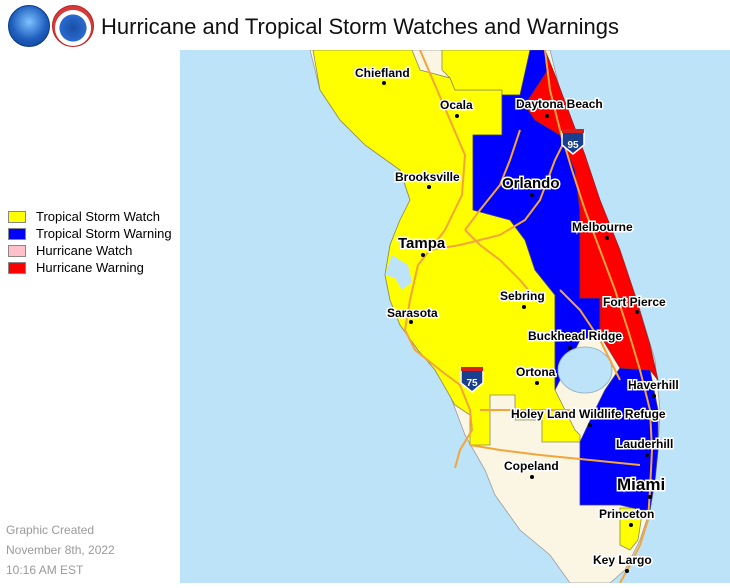  What do you see at coordinates (50, 530) in the screenshot?
I see `footer-line: Graphic Created` at bounding box center [50, 530].